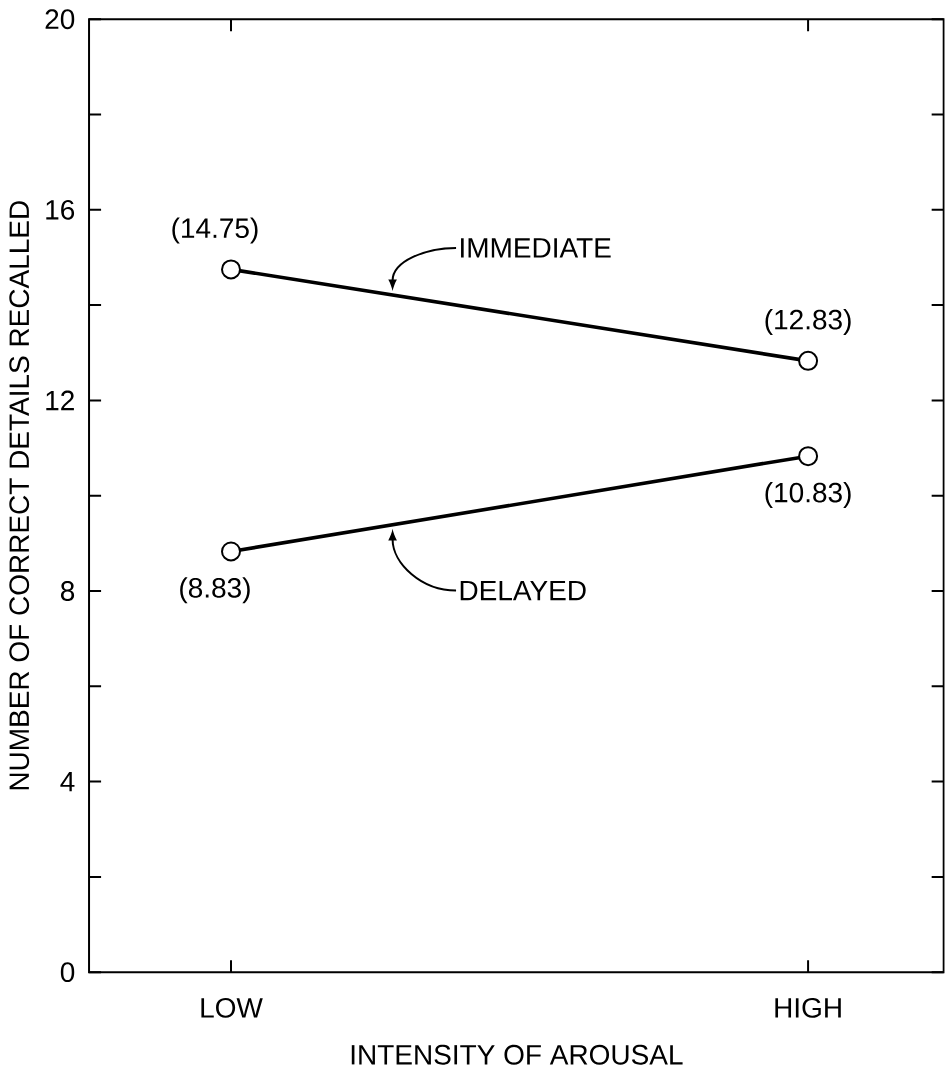 The width and height of the screenshot is (945, 1074). What do you see at coordinates (808, 495) in the screenshot?
I see `data-label: (10.83)` at bounding box center [808, 495].